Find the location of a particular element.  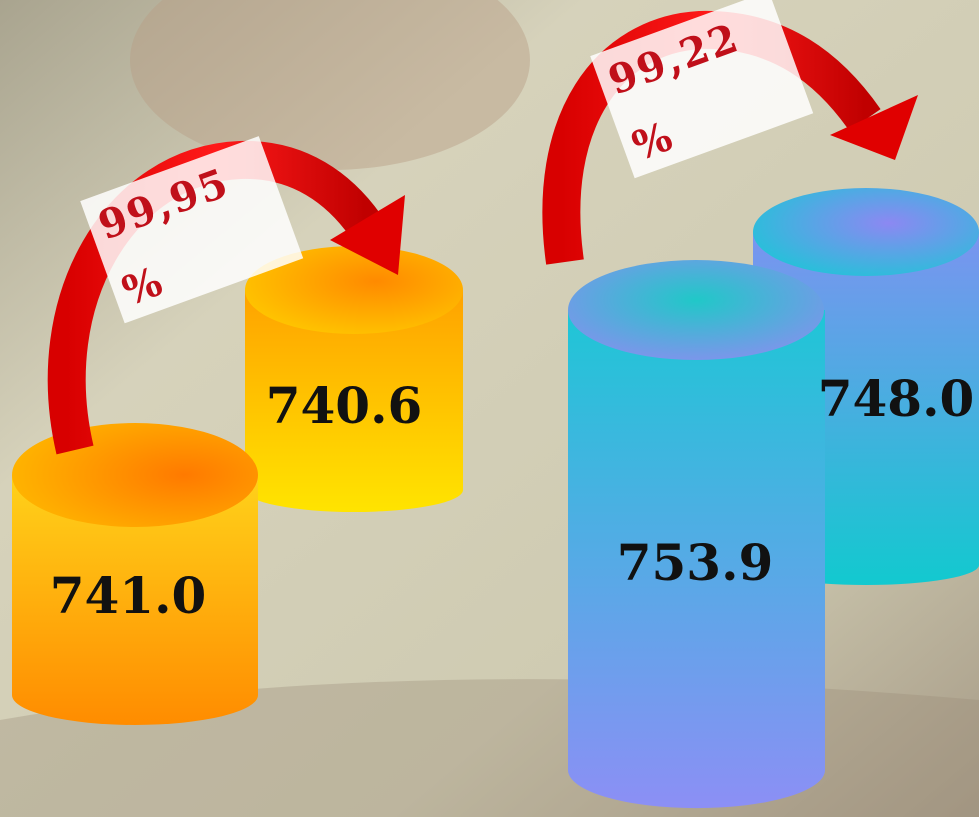

value-label: 748.0 is located at coordinates (896, 398).